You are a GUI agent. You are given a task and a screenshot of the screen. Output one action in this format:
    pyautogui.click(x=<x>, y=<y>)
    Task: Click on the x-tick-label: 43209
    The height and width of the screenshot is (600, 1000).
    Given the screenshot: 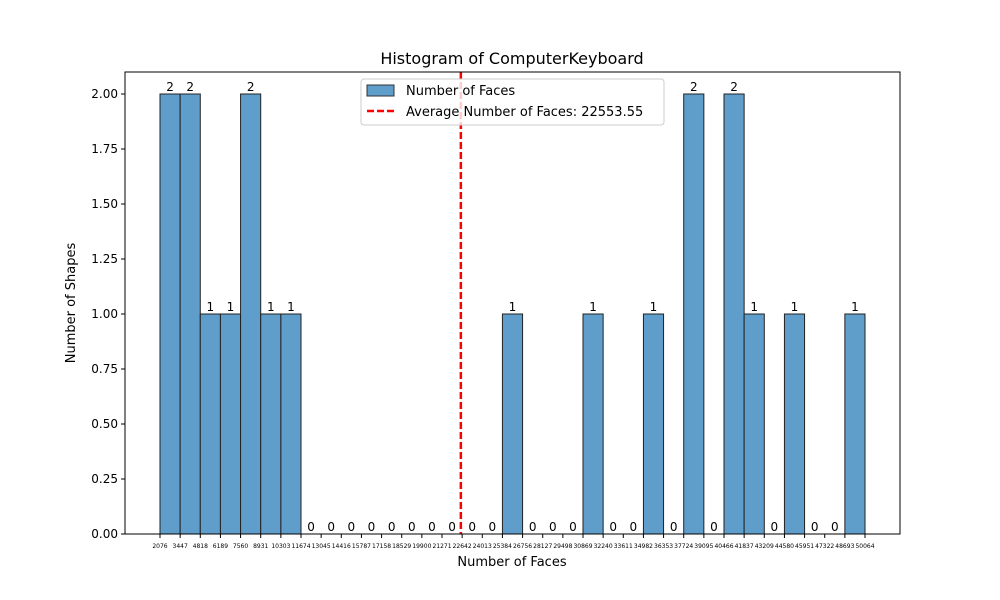 What is the action you would take?
    pyautogui.click(x=764, y=546)
    